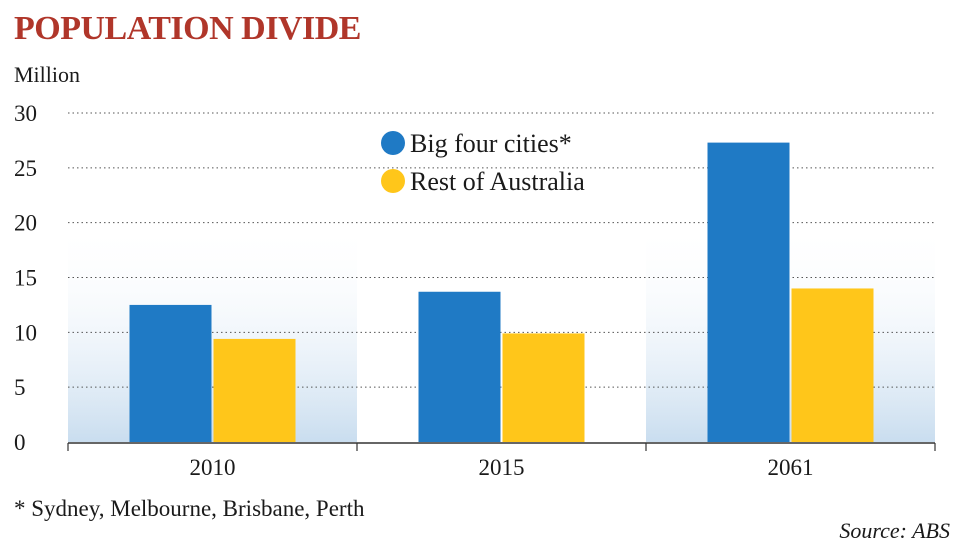  Describe the element at coordinates (189, 508) in the screenshot. I see `footnote: * Sydney, Melbourne, Brisbane, Perth` at that location.